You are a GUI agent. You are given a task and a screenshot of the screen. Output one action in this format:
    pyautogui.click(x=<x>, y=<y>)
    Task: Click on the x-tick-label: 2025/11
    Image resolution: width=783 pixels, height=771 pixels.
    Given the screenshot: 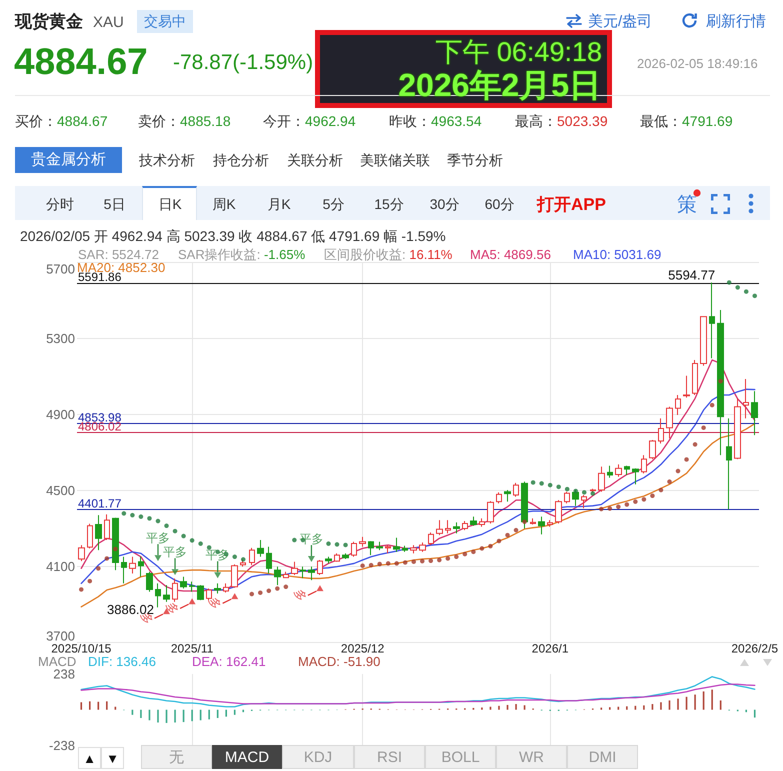 What is the action you would take?
    pyautogui.click(x=192, y=649)
    